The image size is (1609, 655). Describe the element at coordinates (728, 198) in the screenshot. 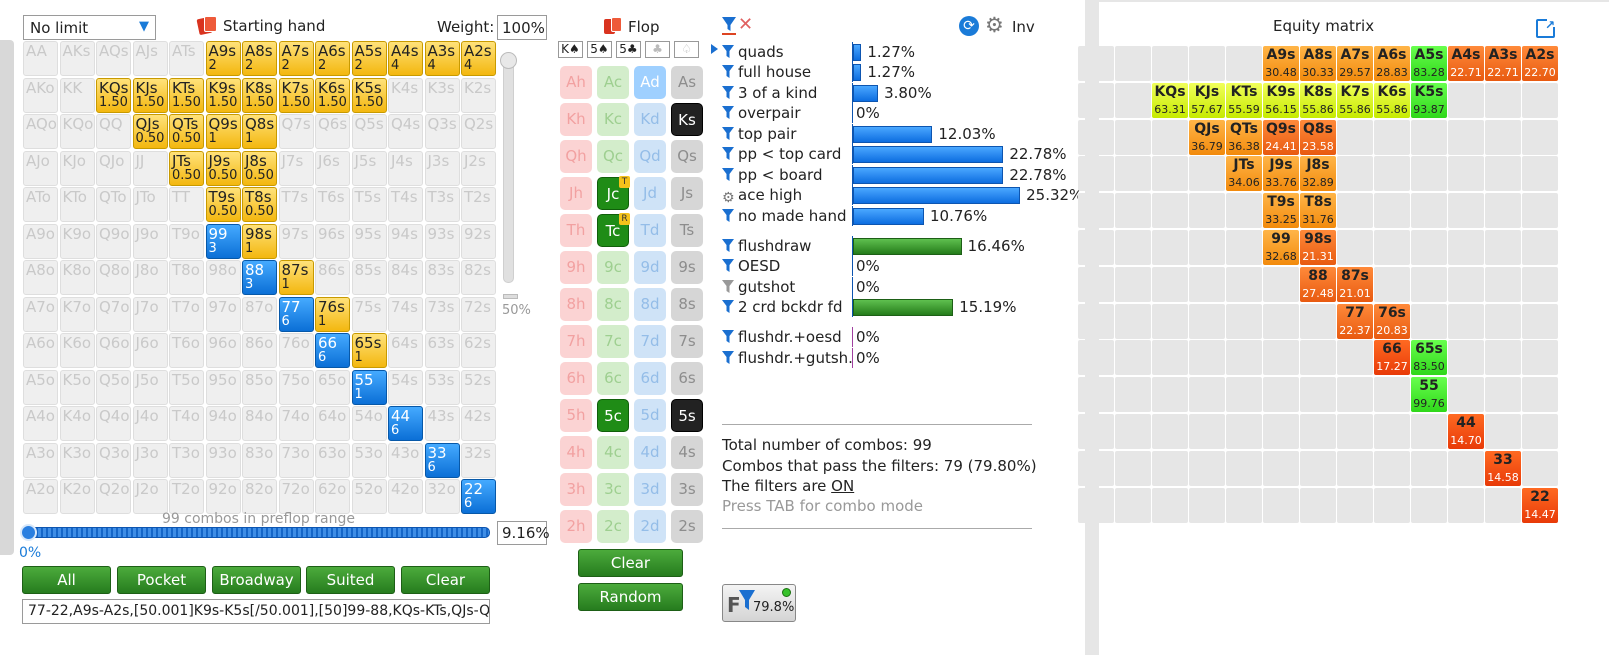

I see `gear-icon: ⚙` at that location.